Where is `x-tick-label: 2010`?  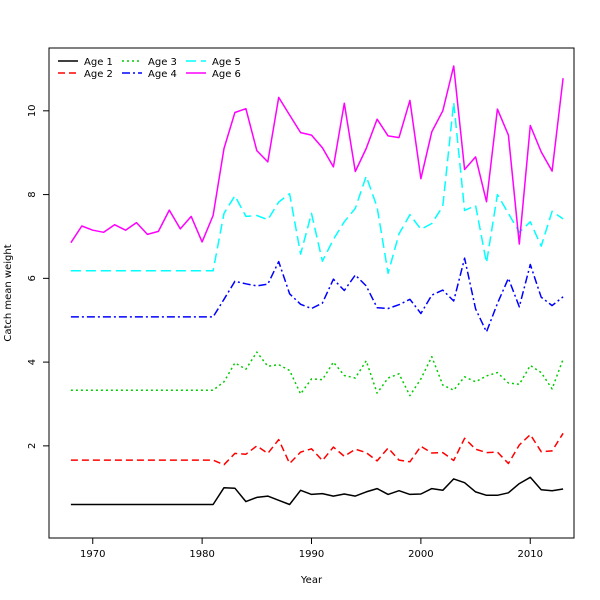
x-tick-label: 2010 is located at coordinates (530, 554).